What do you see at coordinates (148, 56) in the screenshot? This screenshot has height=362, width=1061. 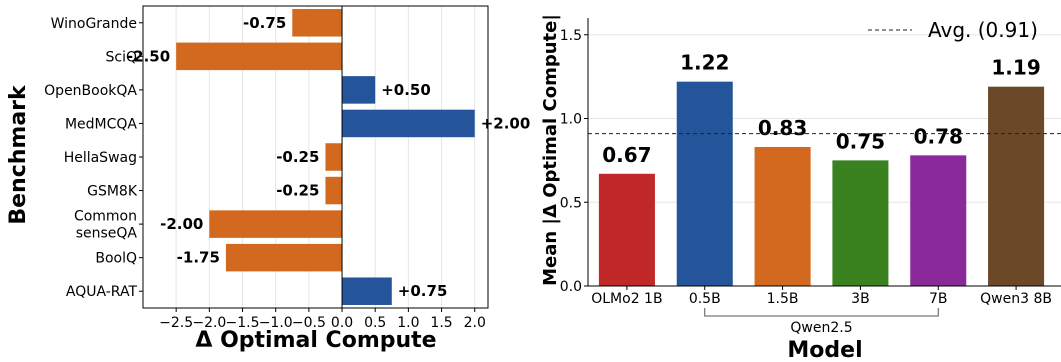 I see `left-bar-value-label: -2.50` at bounding box center [148, 56].